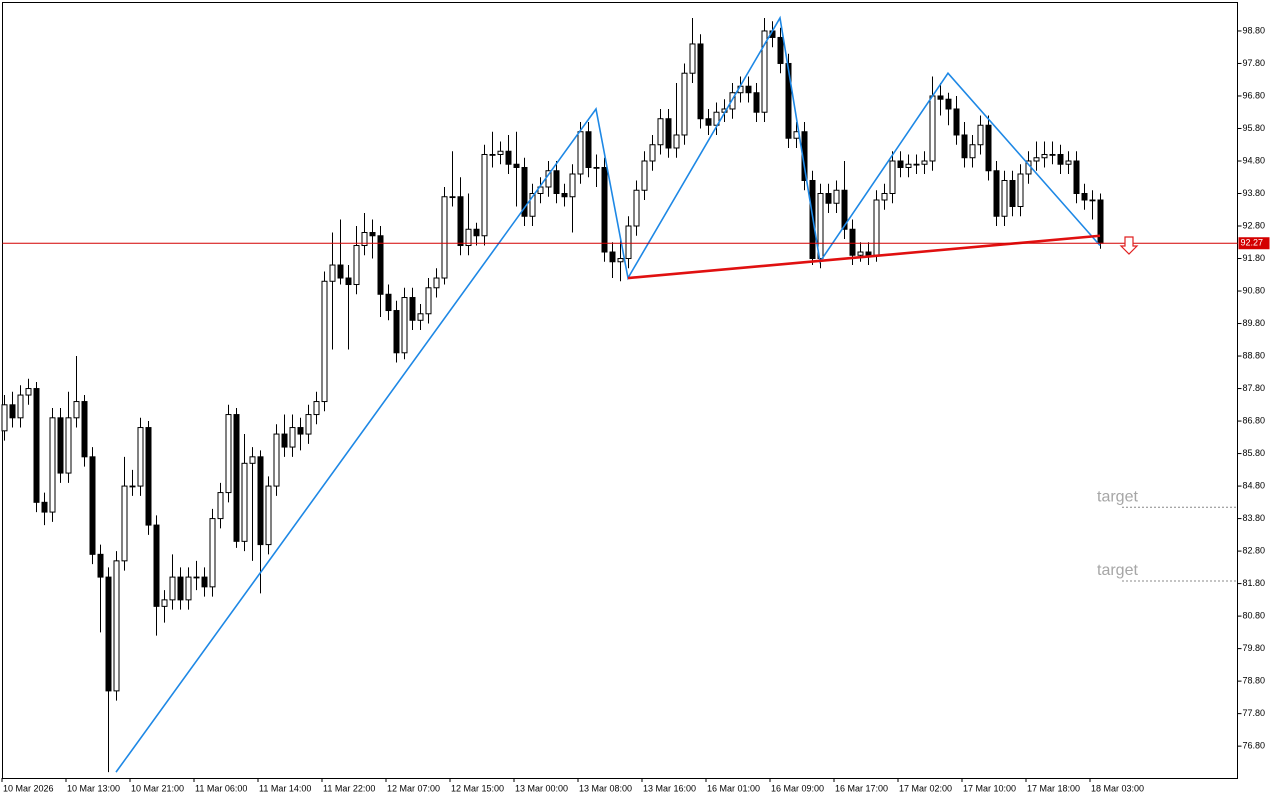 This screenshot has height=800, width=1280. Describe the element at coordinates (477, 788) in the screenshot. I see `x-tick-label: 12 Mar 15:00` at that location.